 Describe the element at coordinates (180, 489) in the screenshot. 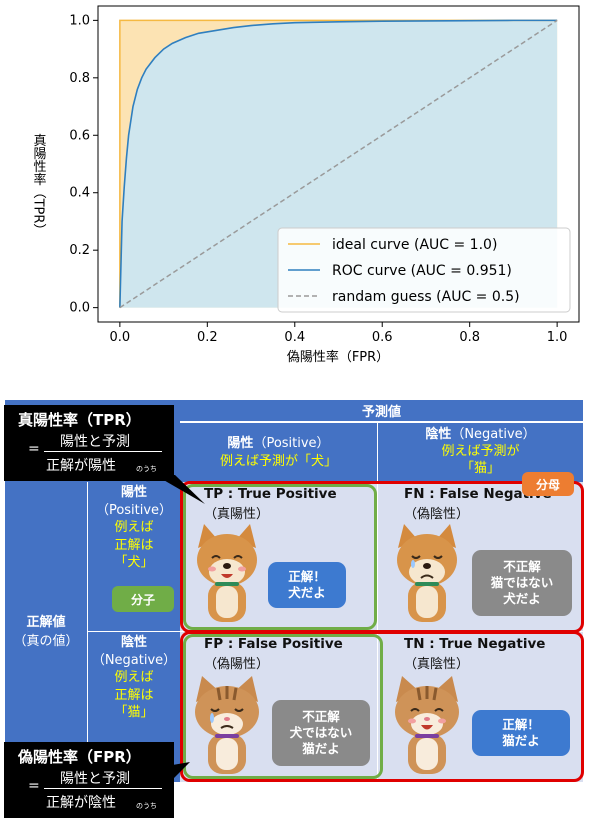

I see `tpr-callout-pointer` at that location.